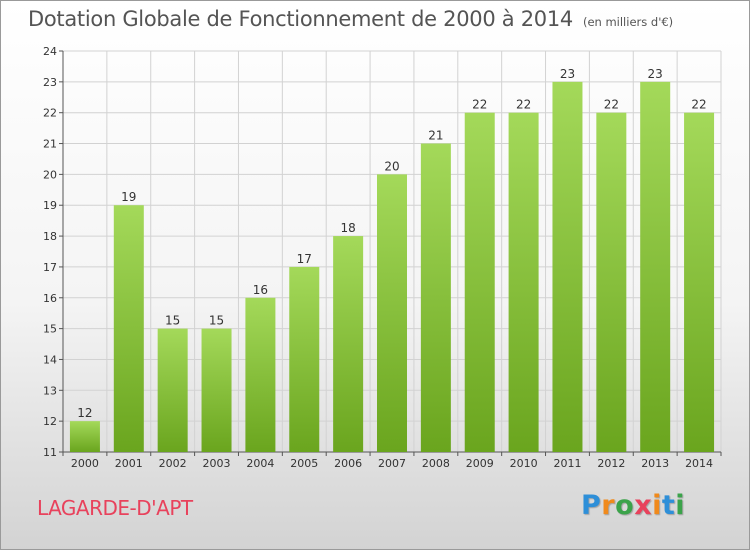  What do you see at coordinates (524, 463) in the screenshot?
I see `x-tick-label: 2010` at bounding box center [524, 463].